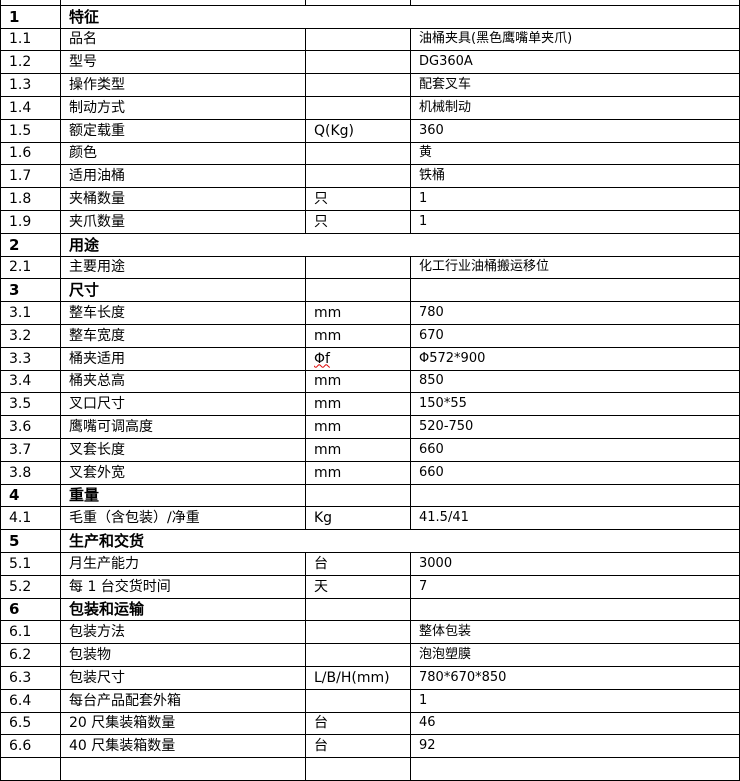 The image size is (740, 781). Describe the element at coordinates (575, 358) in the screenshot. I see `item-value: Φ572*900` at that location.